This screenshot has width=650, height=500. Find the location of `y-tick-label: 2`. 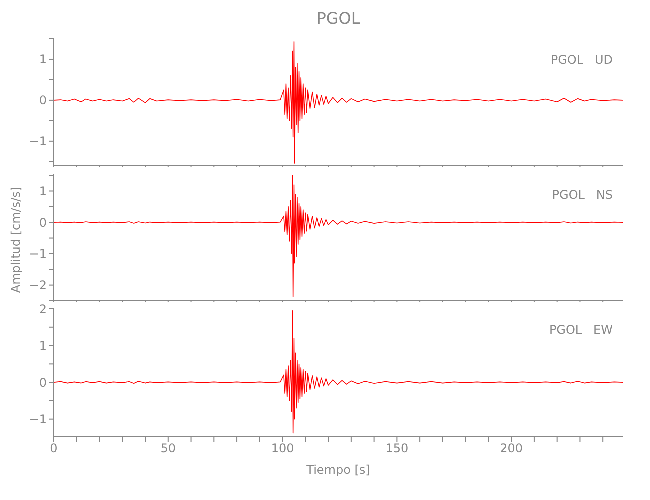

y-tick-label: 2 is located at coordinates (43, 309).